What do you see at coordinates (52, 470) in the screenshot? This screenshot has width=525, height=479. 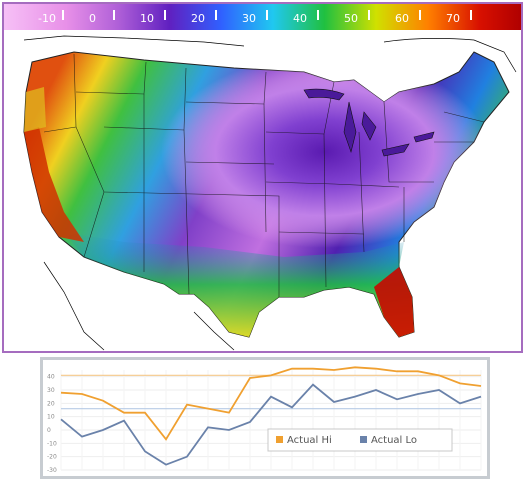 I see `y-tick-label: -30` at bounding box center [52, 470].